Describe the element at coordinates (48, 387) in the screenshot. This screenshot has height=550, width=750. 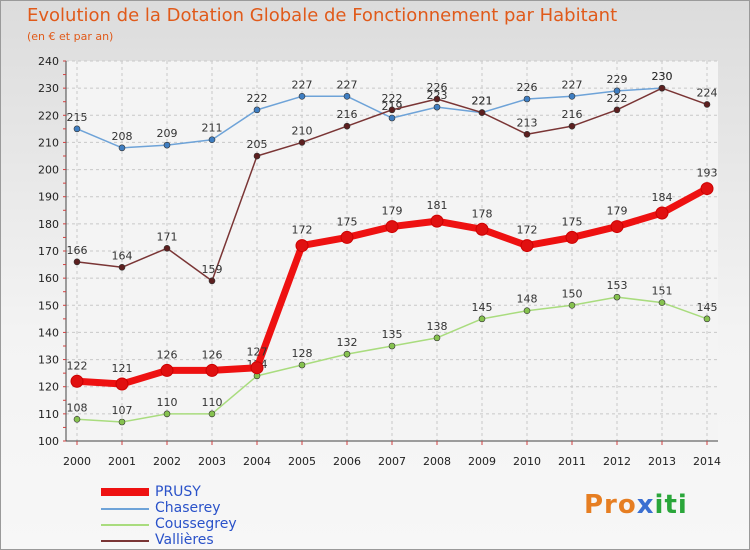
I see `y-tick-label: 120` at that location.